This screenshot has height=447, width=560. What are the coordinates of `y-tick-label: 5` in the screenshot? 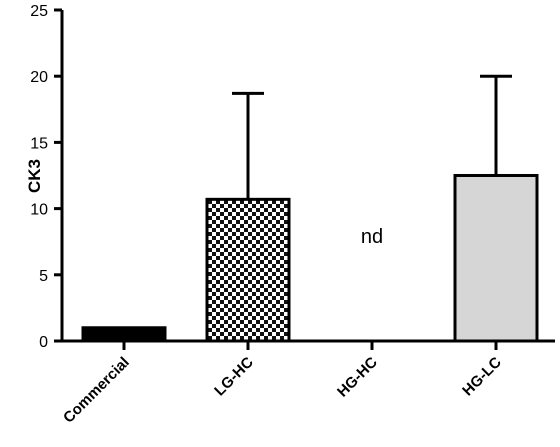 It's located at (43, 276).